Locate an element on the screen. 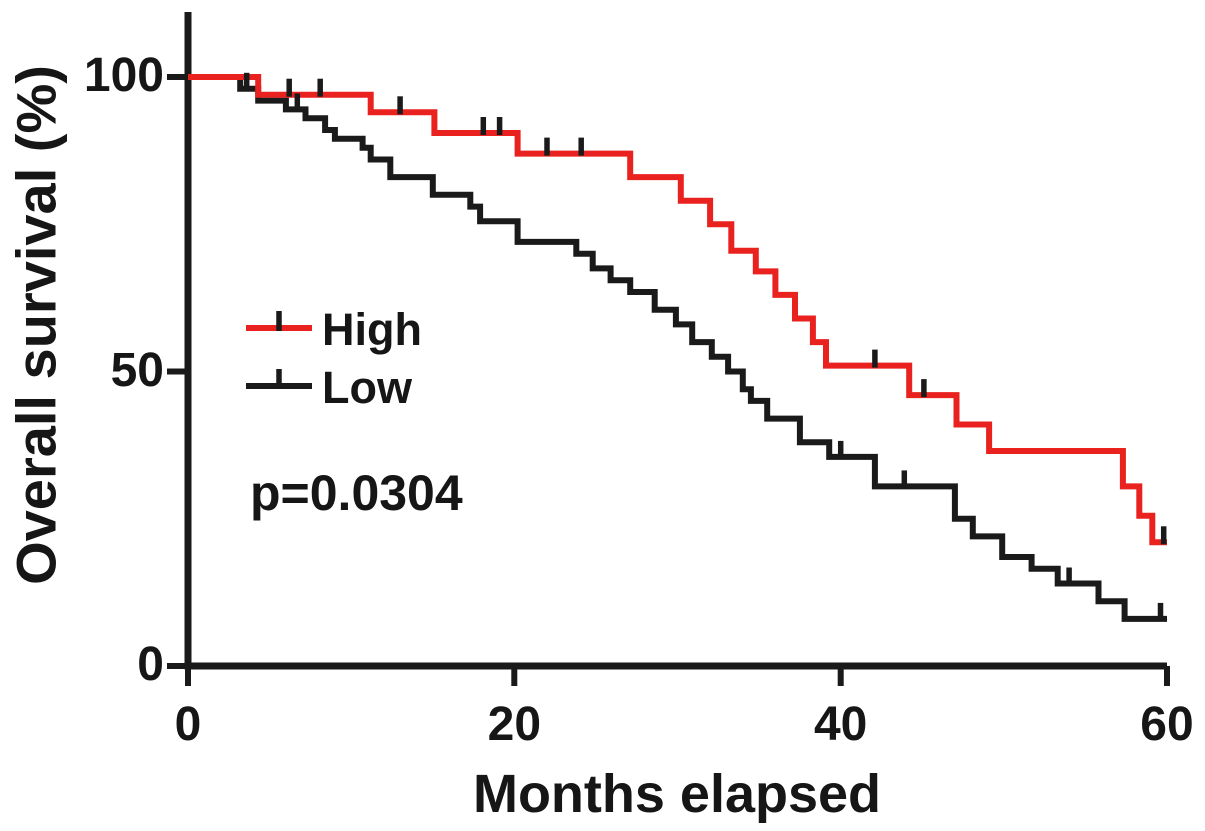  legend-label-low: Low is located at coordinates (367, 387).